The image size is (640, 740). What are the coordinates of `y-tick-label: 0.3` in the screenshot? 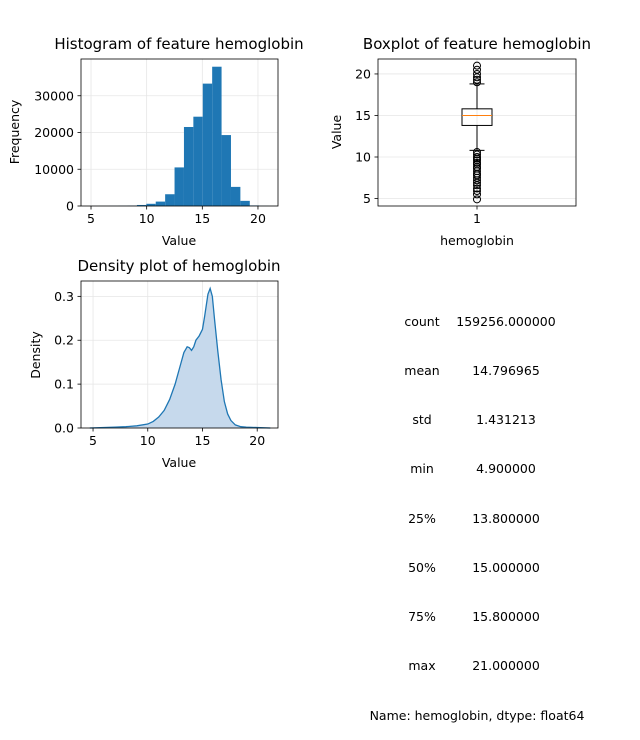 It's located at (64, 296).